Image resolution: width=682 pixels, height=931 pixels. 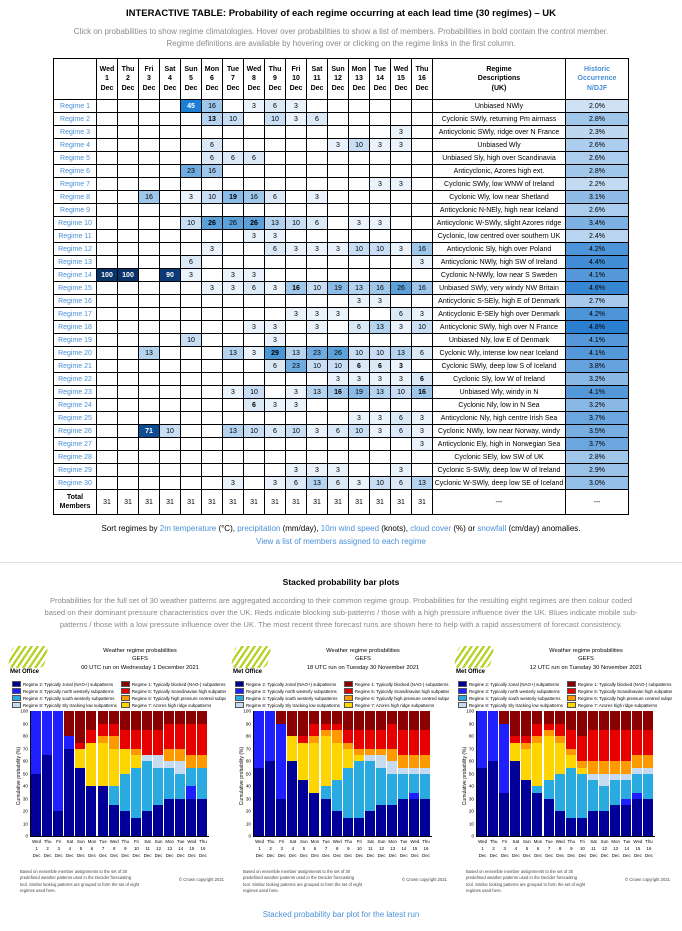 I want to click on sort-link: snowfall, so click(x=492, y=528).